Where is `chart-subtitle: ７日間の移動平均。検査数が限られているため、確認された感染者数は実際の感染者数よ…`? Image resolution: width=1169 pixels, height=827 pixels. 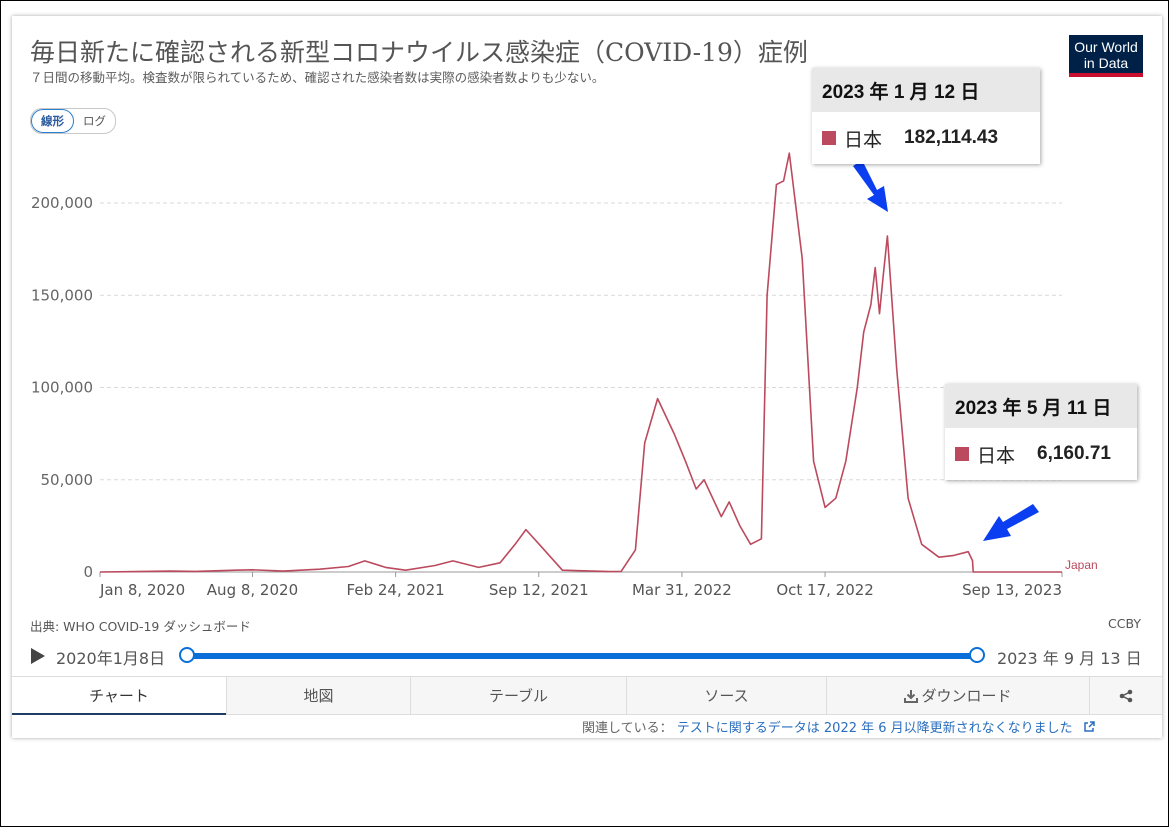
chart-subtitle: ７日間の移動平均。検査数が限られているため、確認された感染者数は実際の感染者数よ… is located at coordinates (317, 77).